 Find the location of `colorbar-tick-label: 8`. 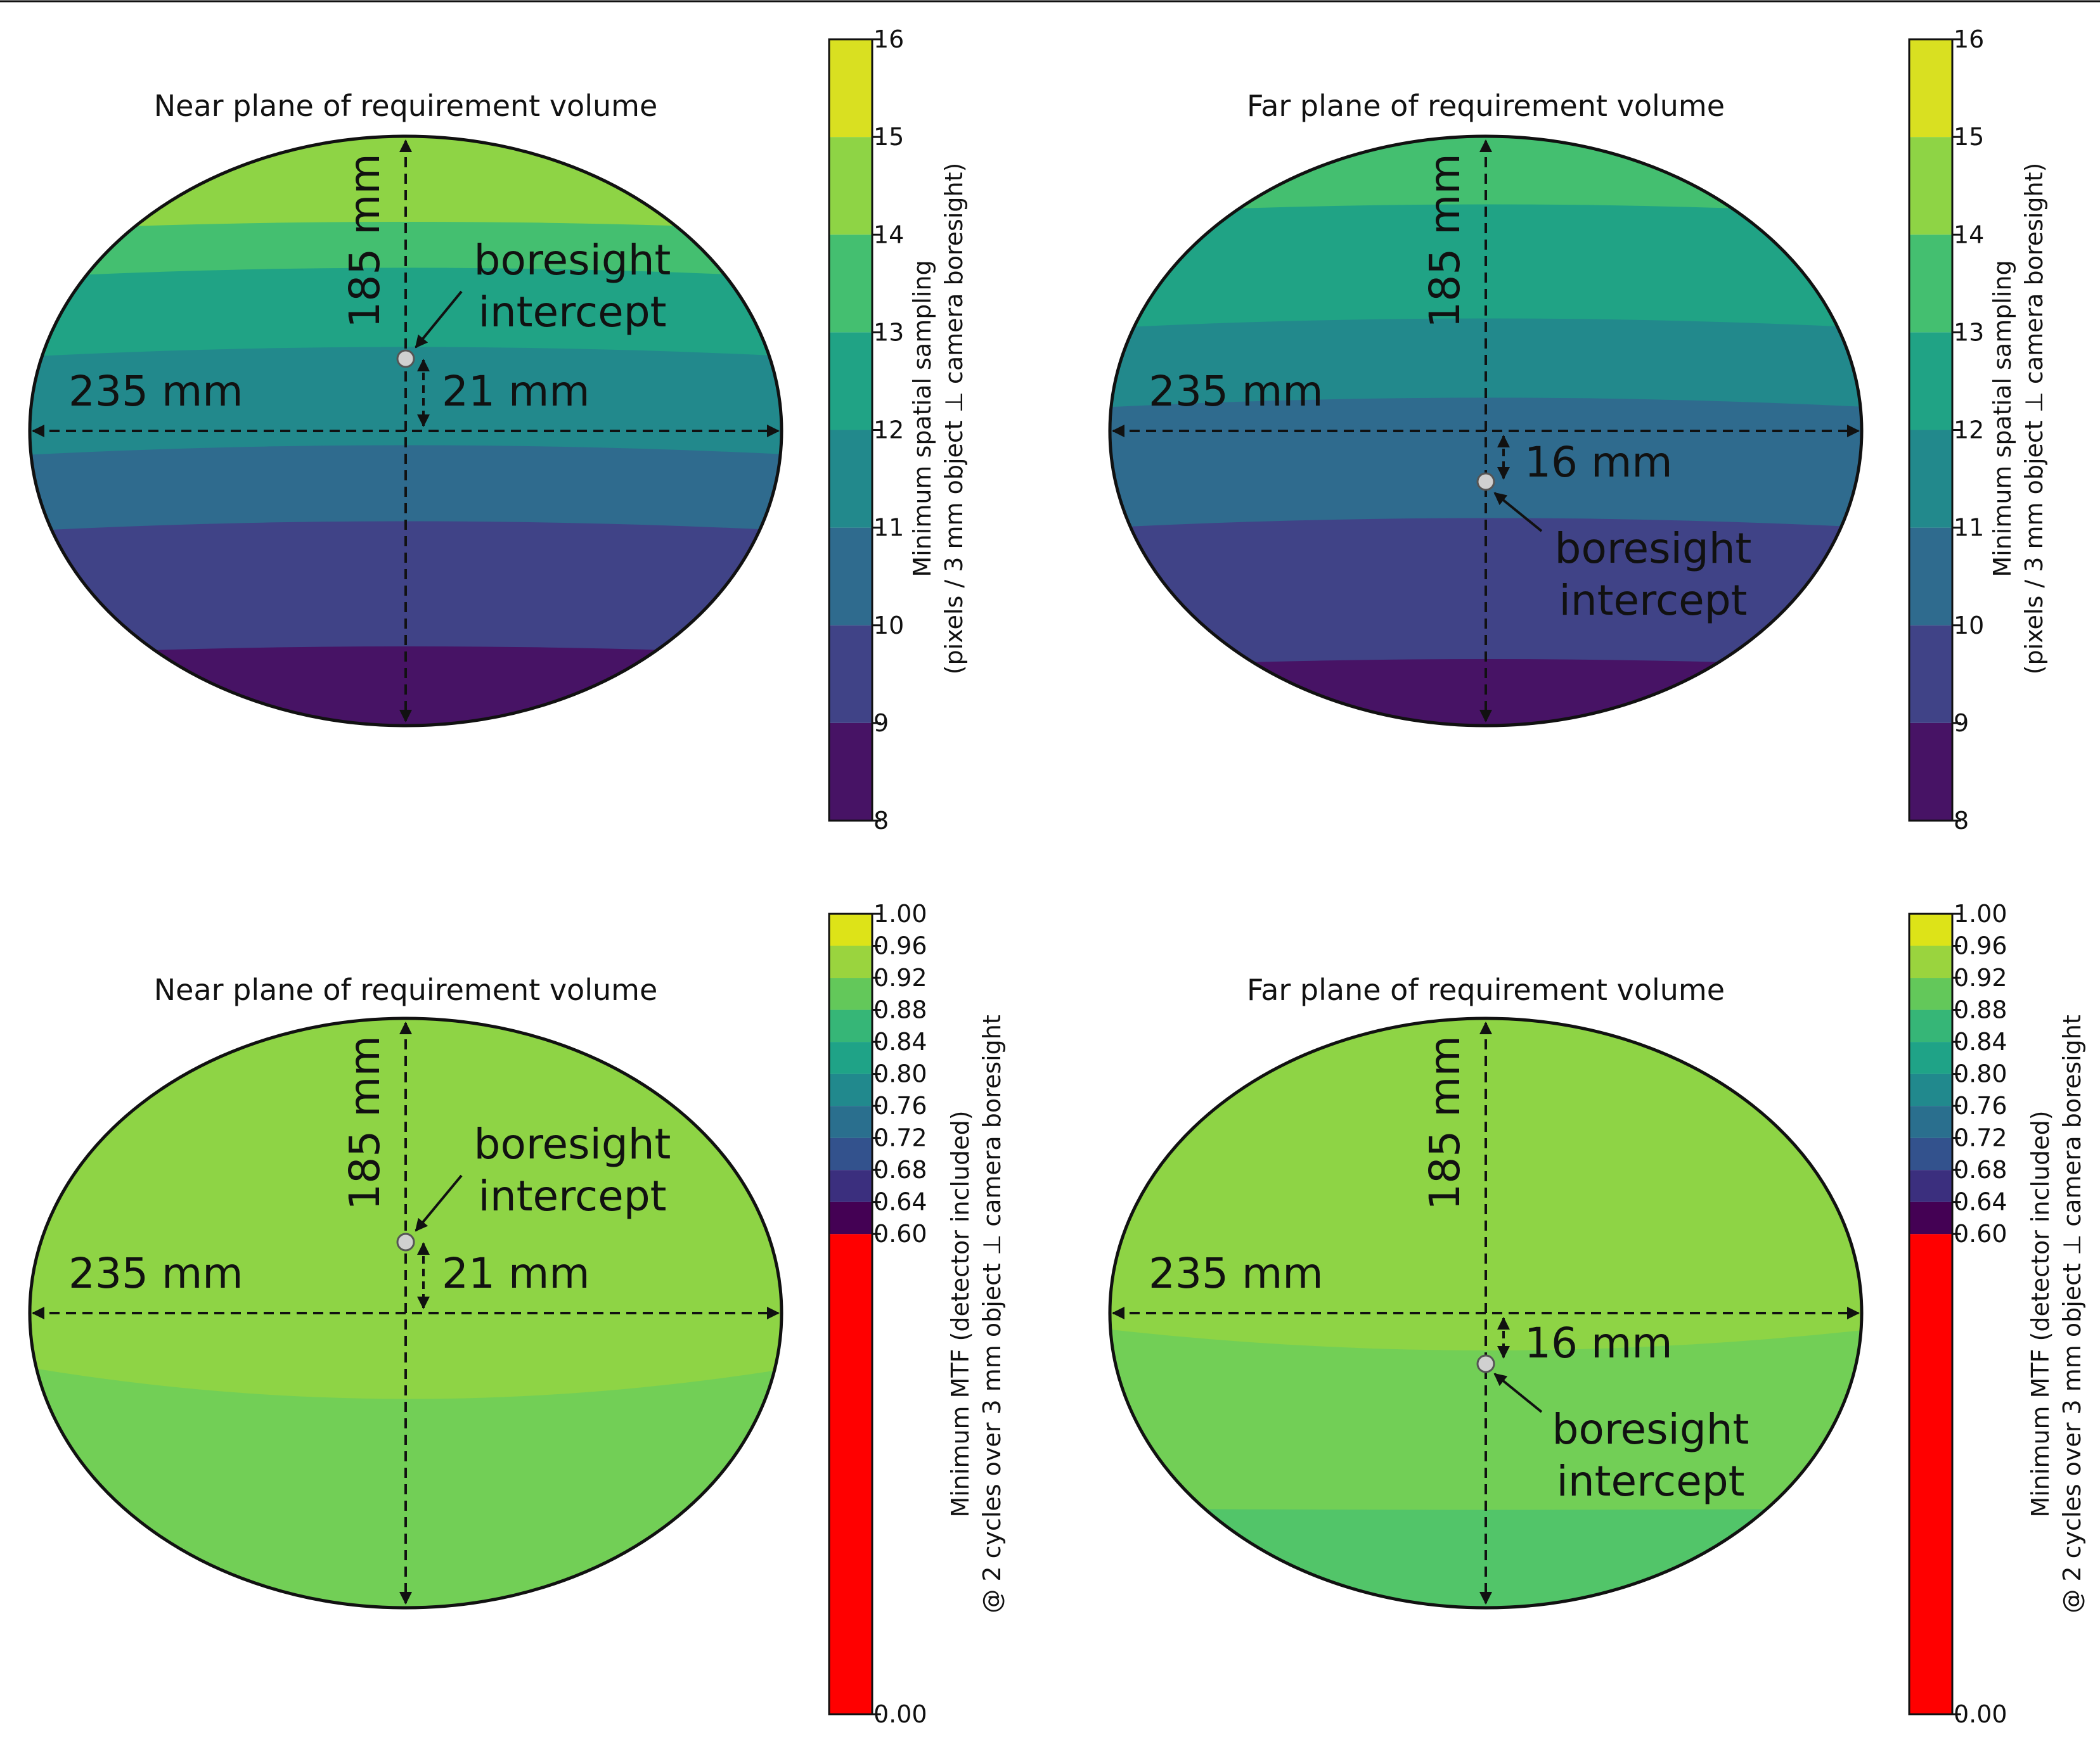

colorbar-tick-label: 8 is located at coordinates (881, 821).